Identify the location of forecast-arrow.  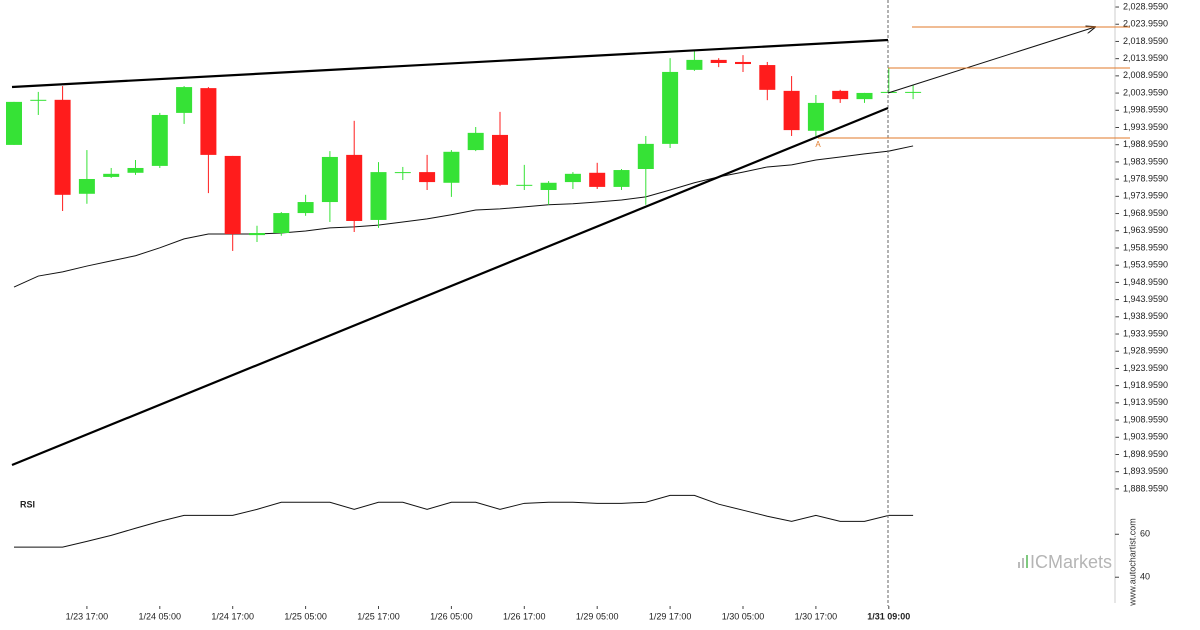
(991, 60).